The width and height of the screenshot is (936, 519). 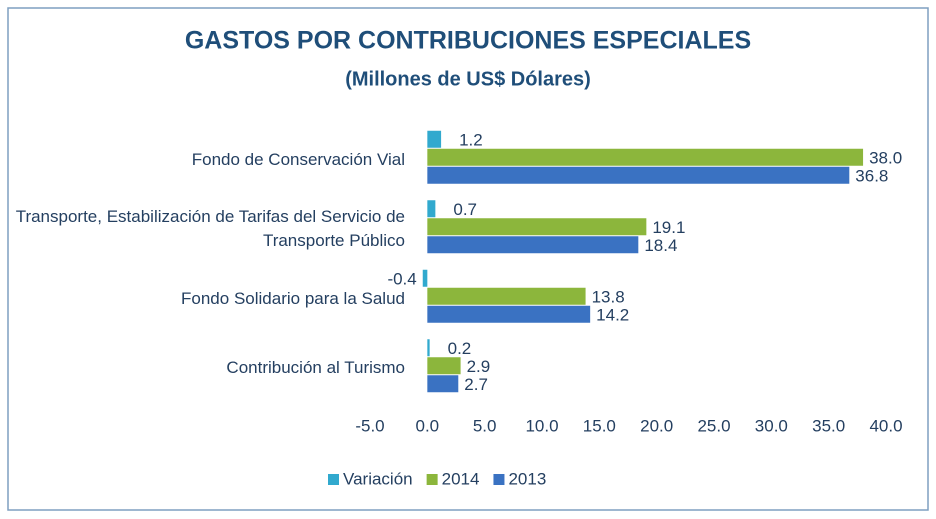 What do you see at coordinates (485, 425) in the screenshot?
I see `x-tick-label: 5.0` at bounding box center [485, 425].